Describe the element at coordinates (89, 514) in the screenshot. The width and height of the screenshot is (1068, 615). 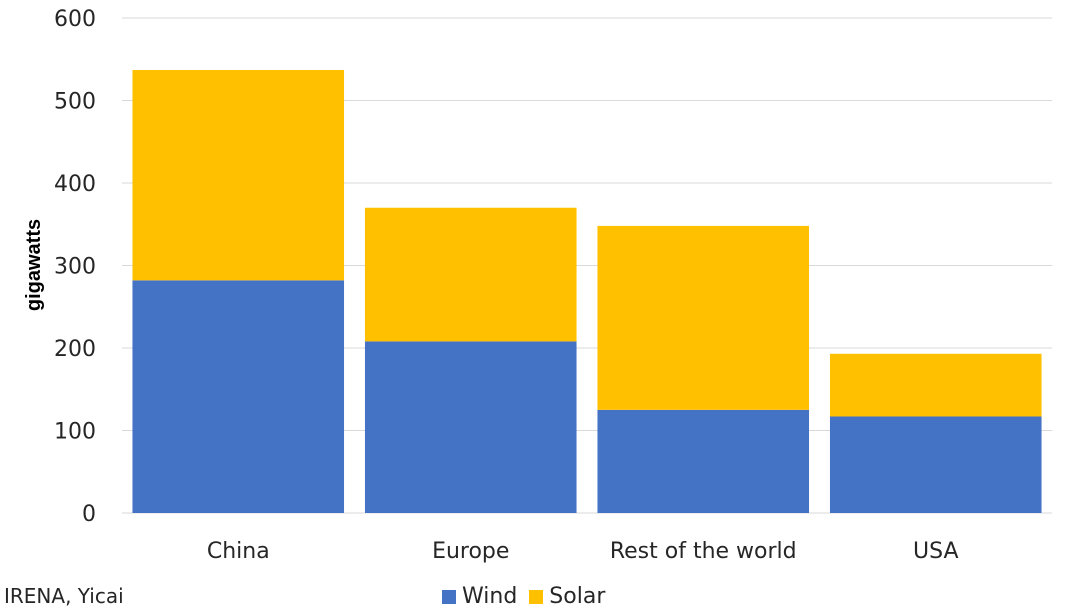
I see `y-tick-label: 0` at that location.